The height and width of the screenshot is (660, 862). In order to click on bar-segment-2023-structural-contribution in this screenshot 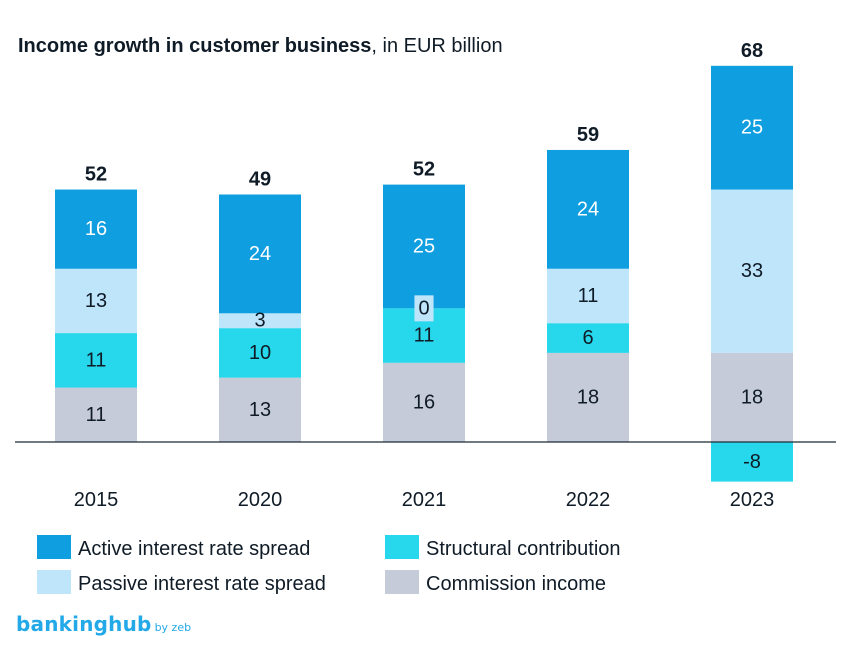, I will do `click(752, 462)`.